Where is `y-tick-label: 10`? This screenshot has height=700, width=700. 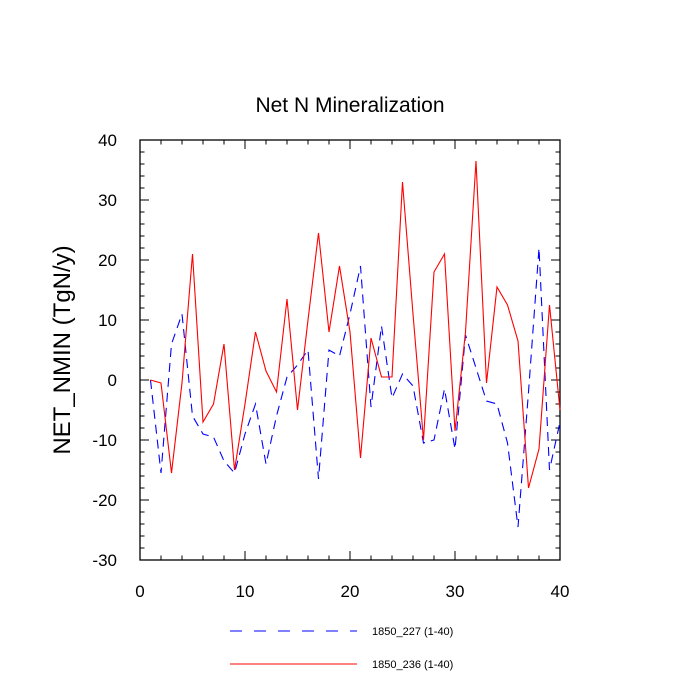
y-tick-label: 10 is located at coordinates (107, 320).